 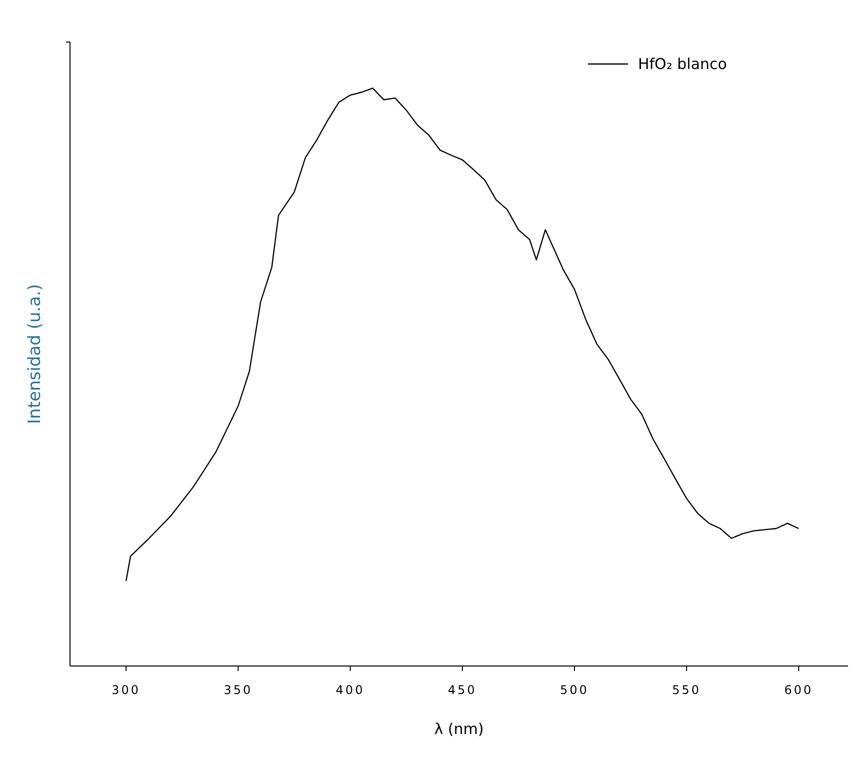 What do you see at coordinates (799, 690) in the screenshot?
I see `x-tick-label: 600` at bounding box center [799, 690].